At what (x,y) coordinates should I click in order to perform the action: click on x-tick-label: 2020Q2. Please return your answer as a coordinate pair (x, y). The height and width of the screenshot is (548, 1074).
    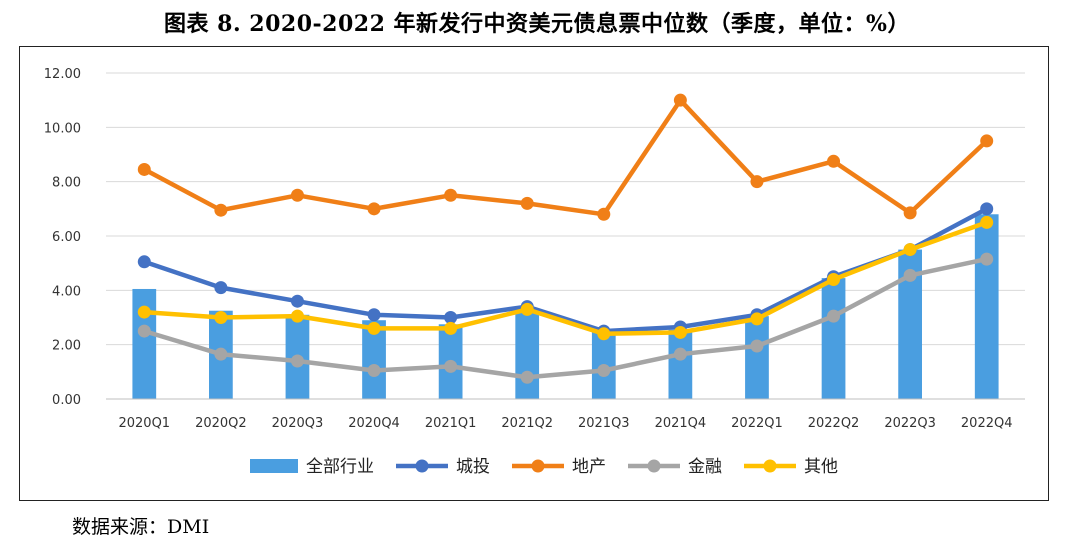
    Looking at the image, I should click on (221, 423).